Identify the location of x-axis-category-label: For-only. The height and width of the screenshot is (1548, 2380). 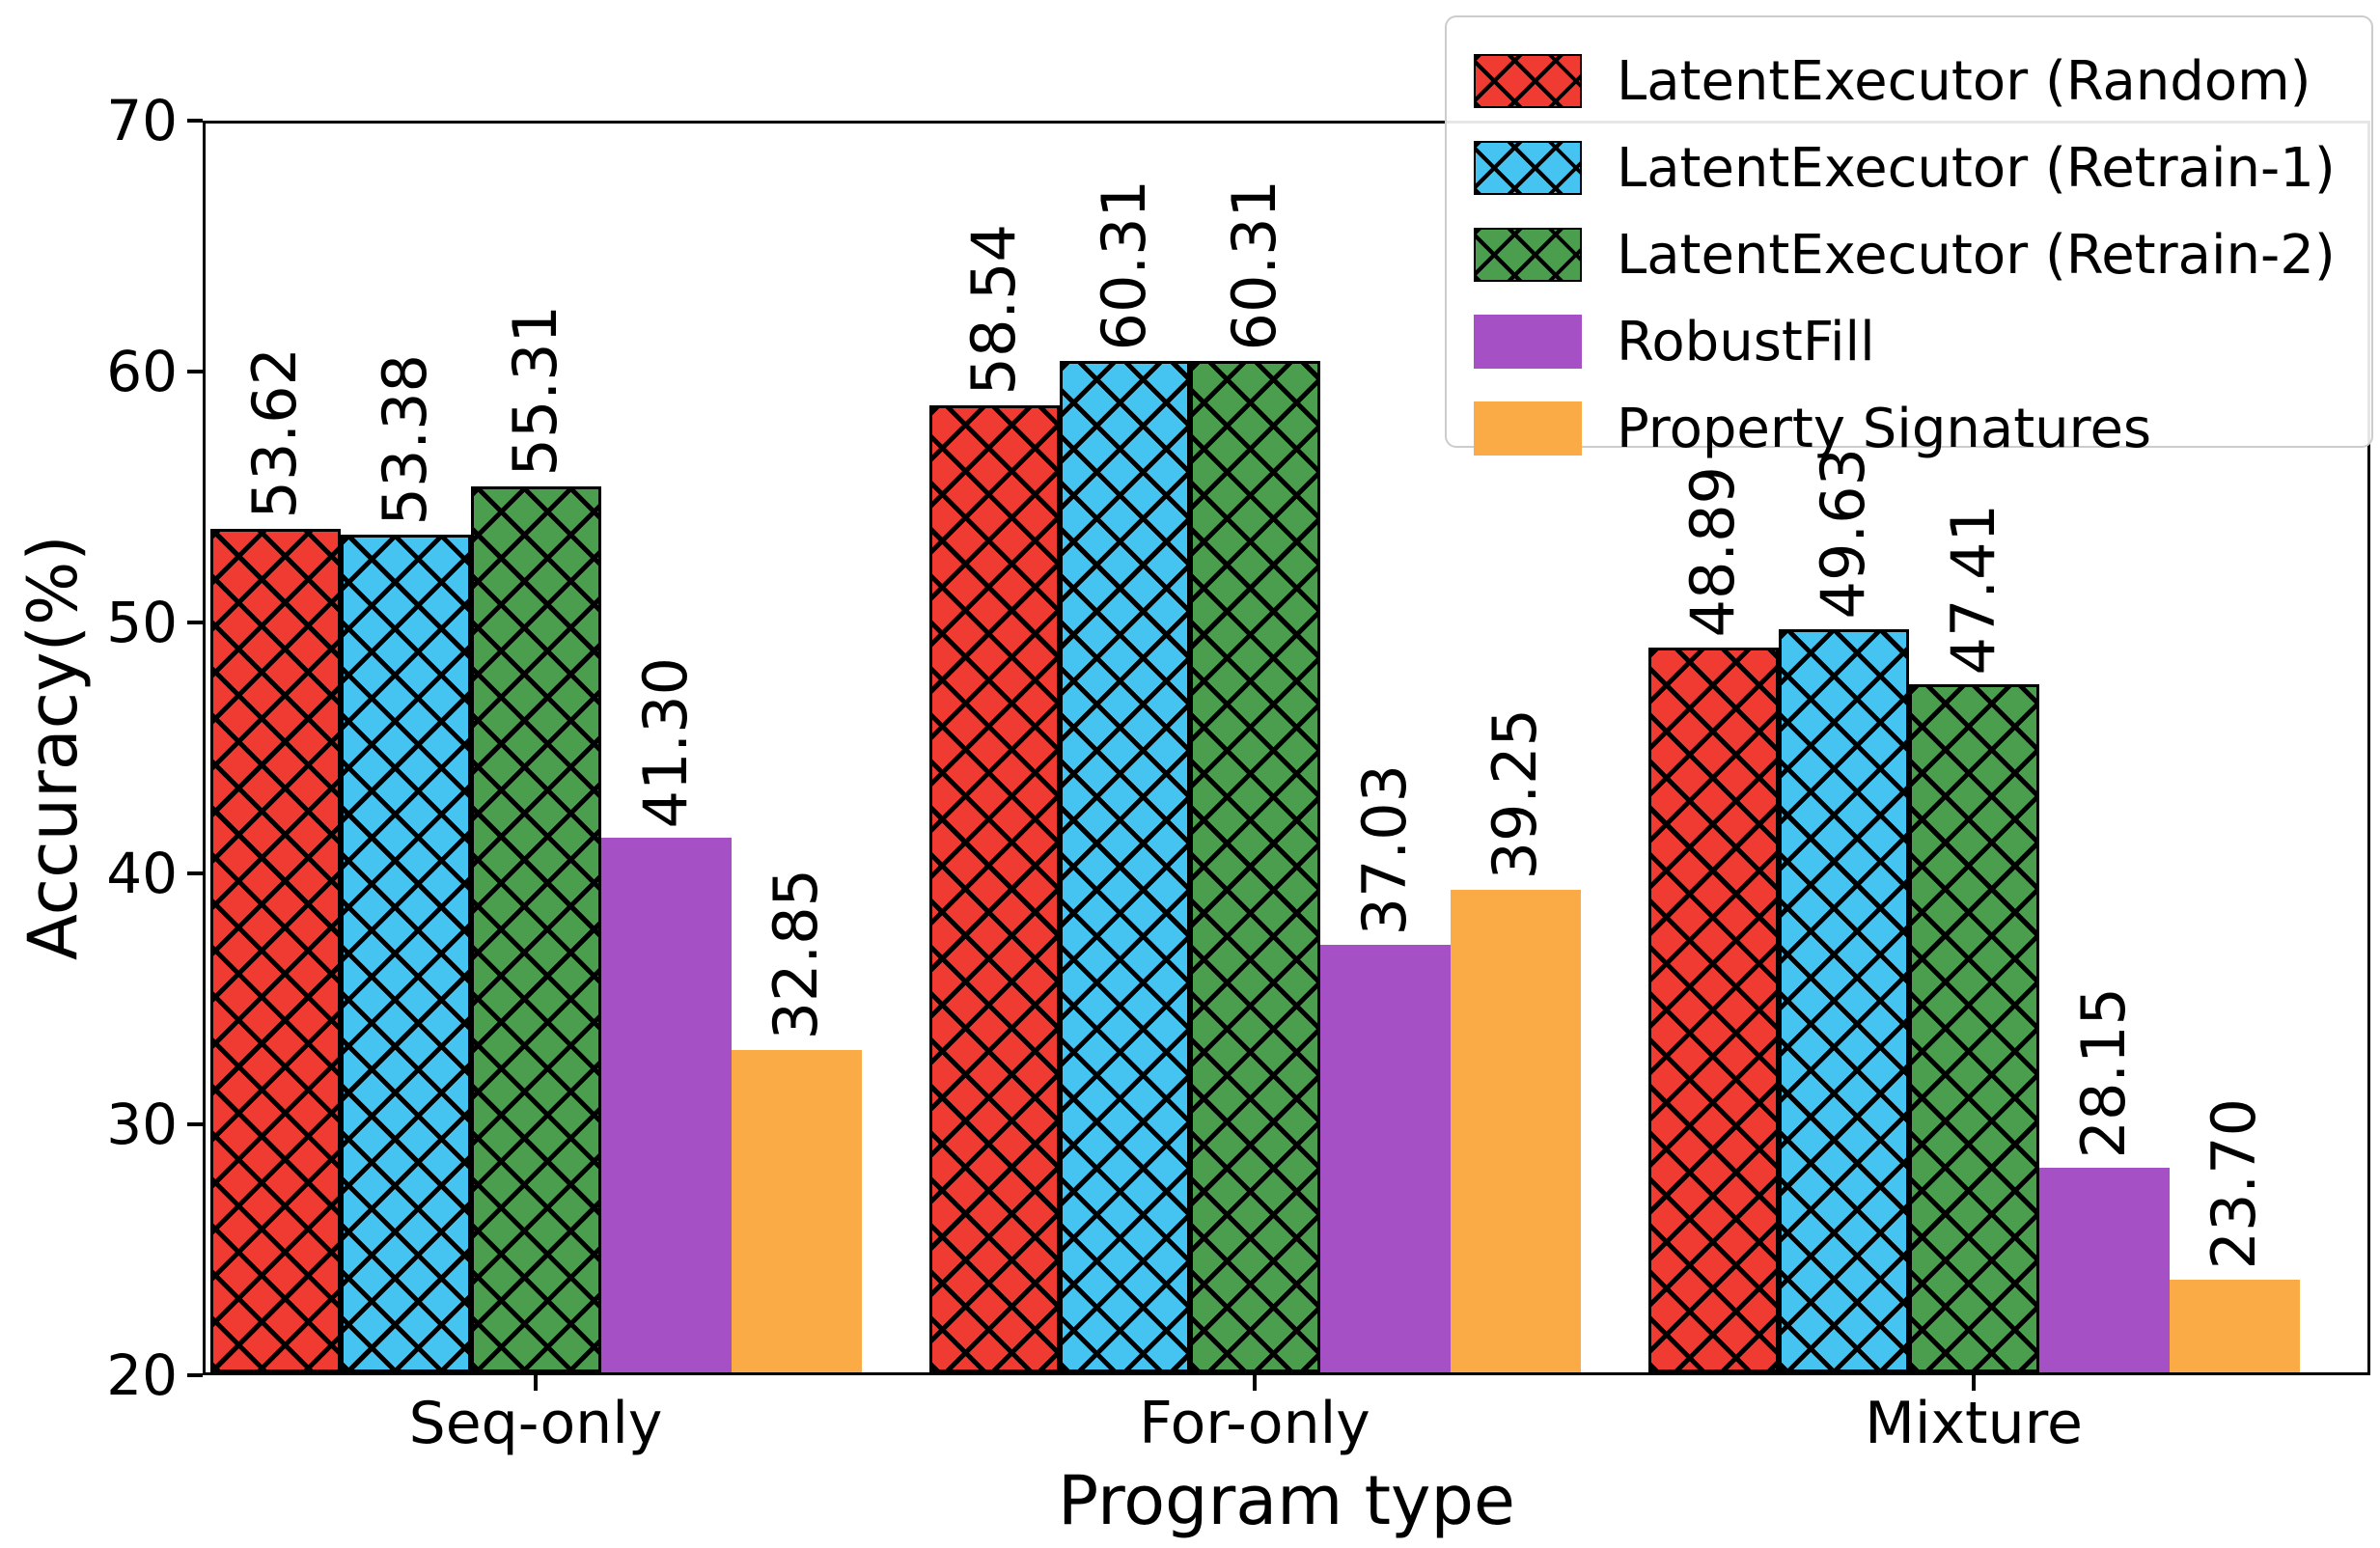
(1254, 1423).